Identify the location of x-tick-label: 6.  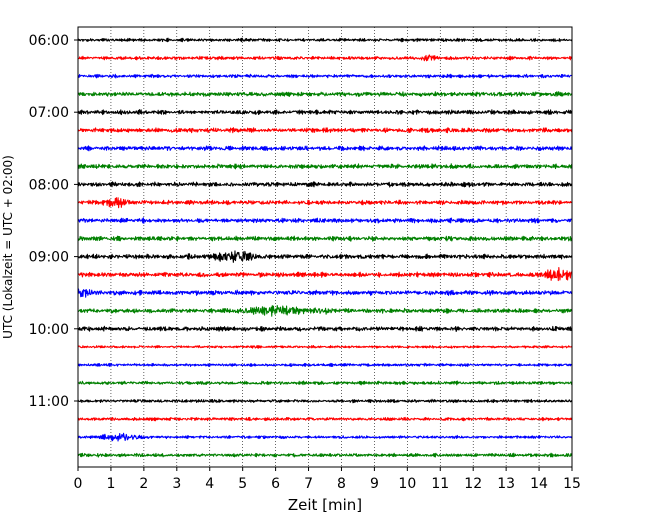
(275, 484).